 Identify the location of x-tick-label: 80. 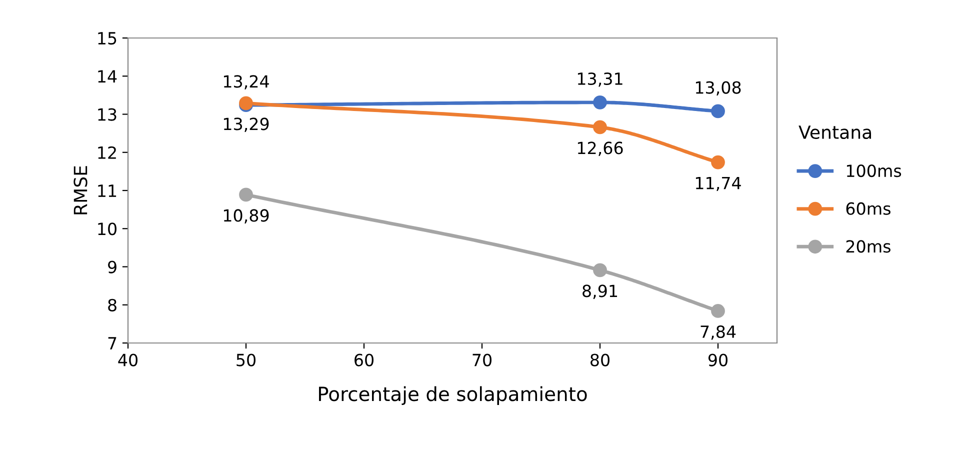
(600, 360).